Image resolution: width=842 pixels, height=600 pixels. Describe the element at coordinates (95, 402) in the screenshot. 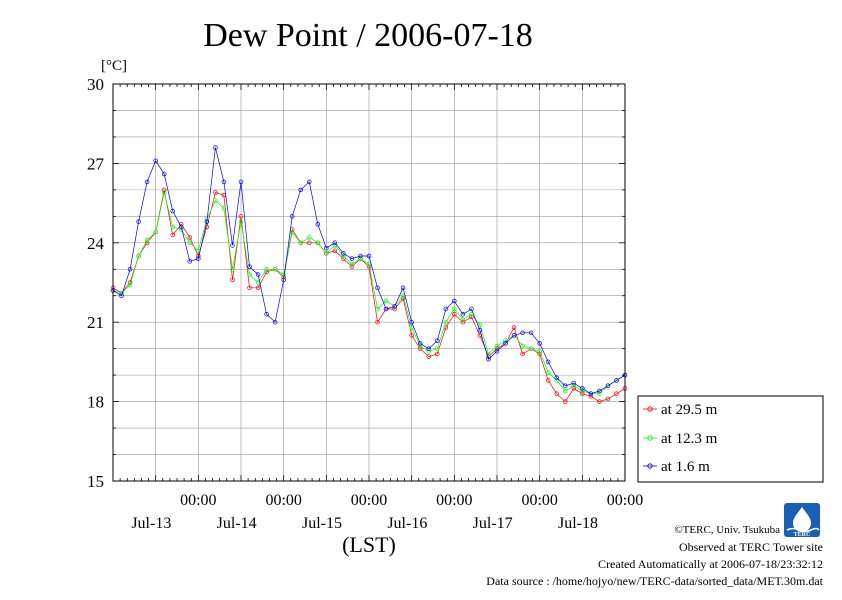

I see `y-tick-label: 18` at that location.